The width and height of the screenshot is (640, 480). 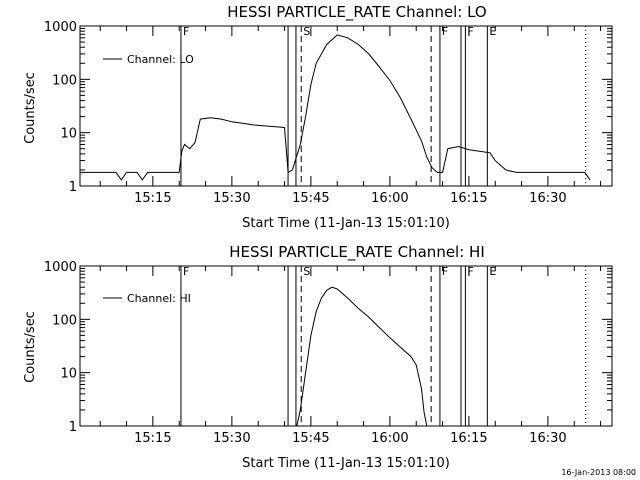 What do you see at coordinates (73, 187) in the screenshot?
I see `lo-y-tick-label: 1` at bounding box center [73, 187].